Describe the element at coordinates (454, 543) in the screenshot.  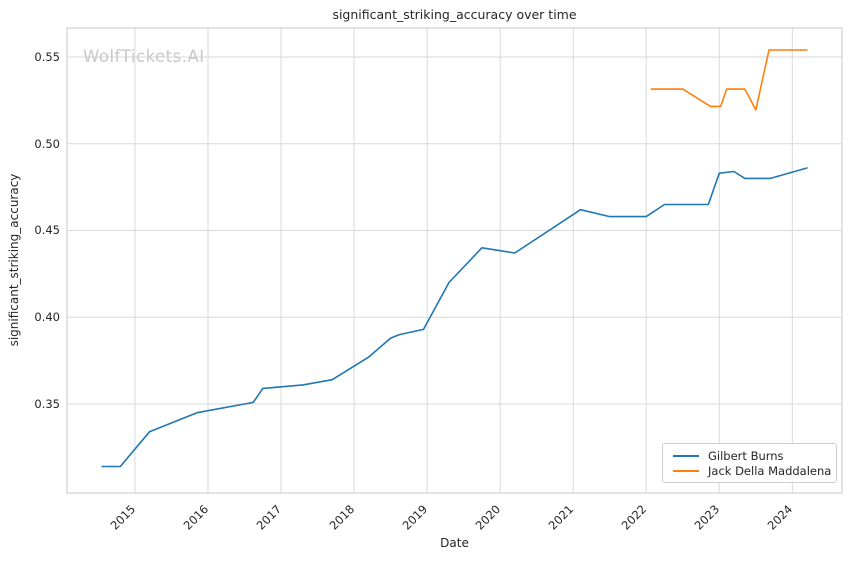
I see `x-axis-label: Date` at that location.